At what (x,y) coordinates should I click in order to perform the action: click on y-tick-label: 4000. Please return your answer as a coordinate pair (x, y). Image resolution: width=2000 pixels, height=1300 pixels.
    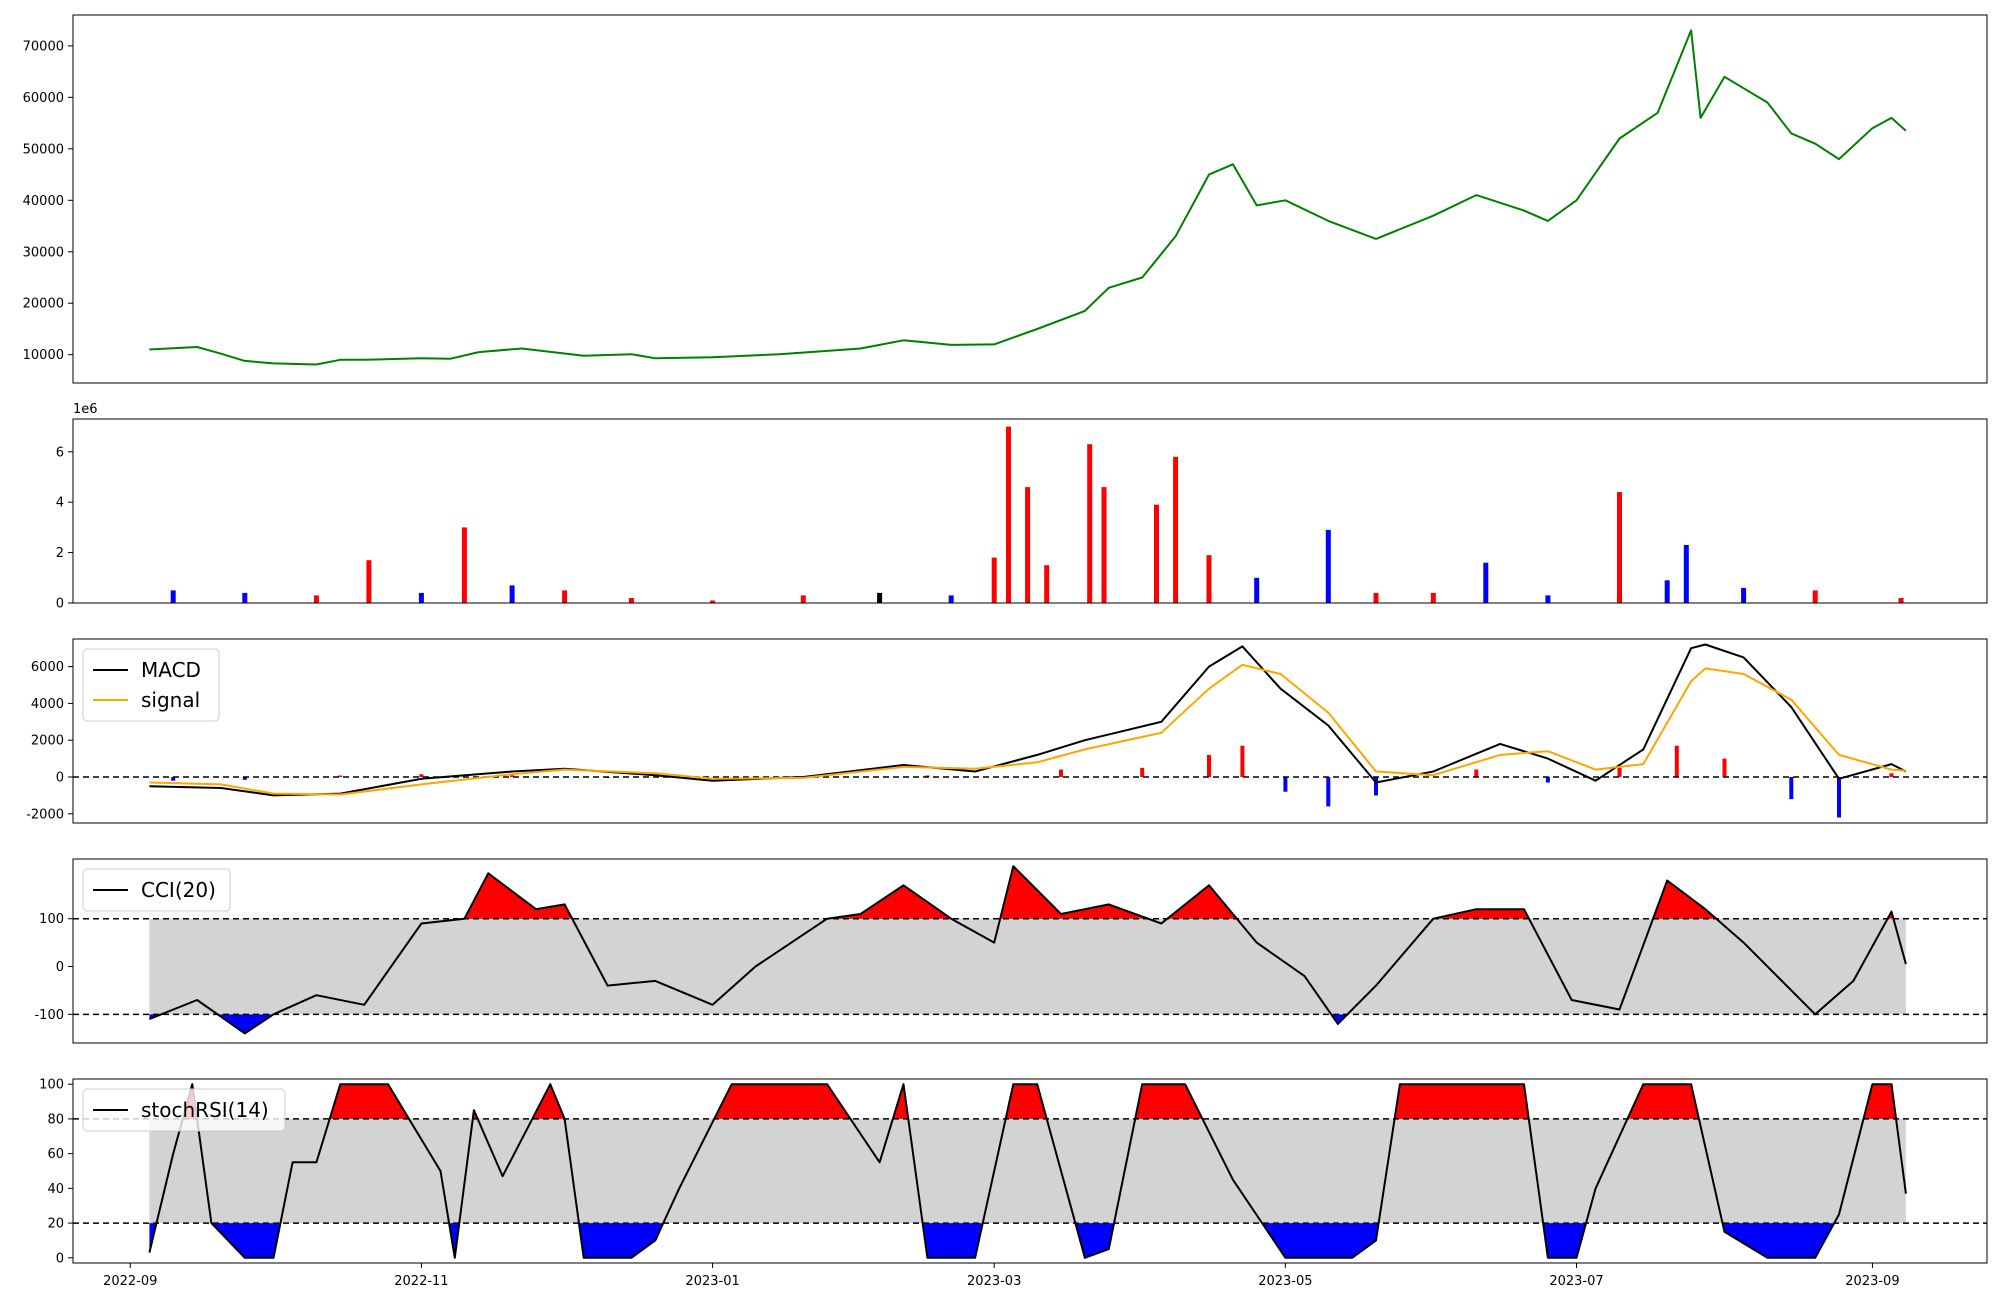
    Looking at the image, I should click on (47, 704).